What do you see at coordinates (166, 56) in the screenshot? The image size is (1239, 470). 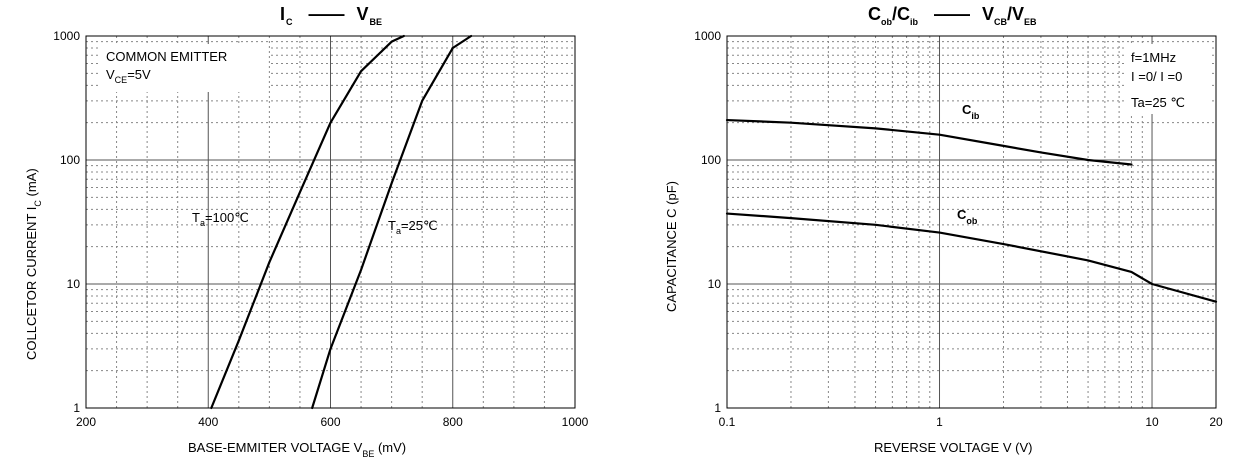 I see `left-annotation-line1: COMMON EMITTER` at bounding box center [166, 56].